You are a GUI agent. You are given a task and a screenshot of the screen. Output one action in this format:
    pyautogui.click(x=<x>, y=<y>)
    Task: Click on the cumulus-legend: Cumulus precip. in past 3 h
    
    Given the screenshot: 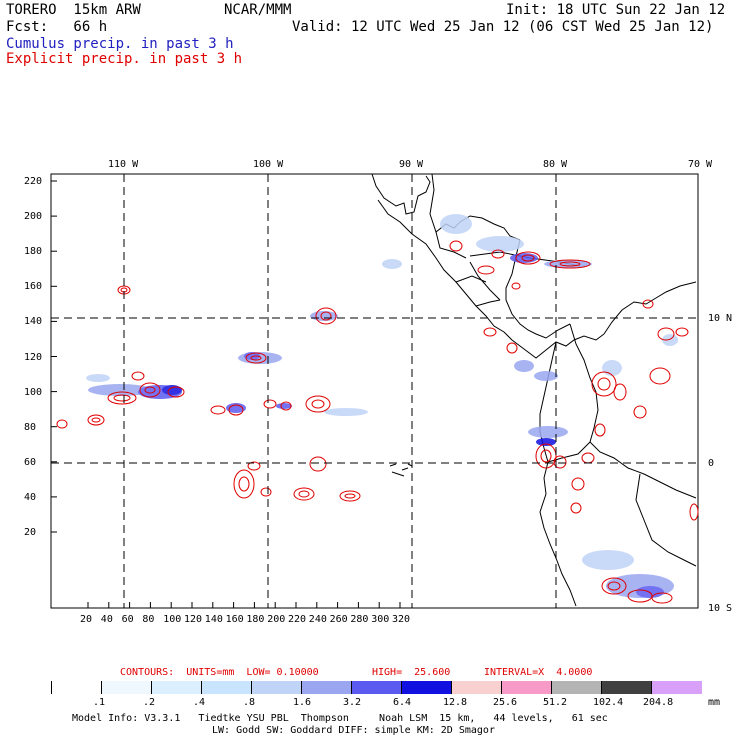 What is the action you would take?
    pyautogui.click(x=120, y=44)
    